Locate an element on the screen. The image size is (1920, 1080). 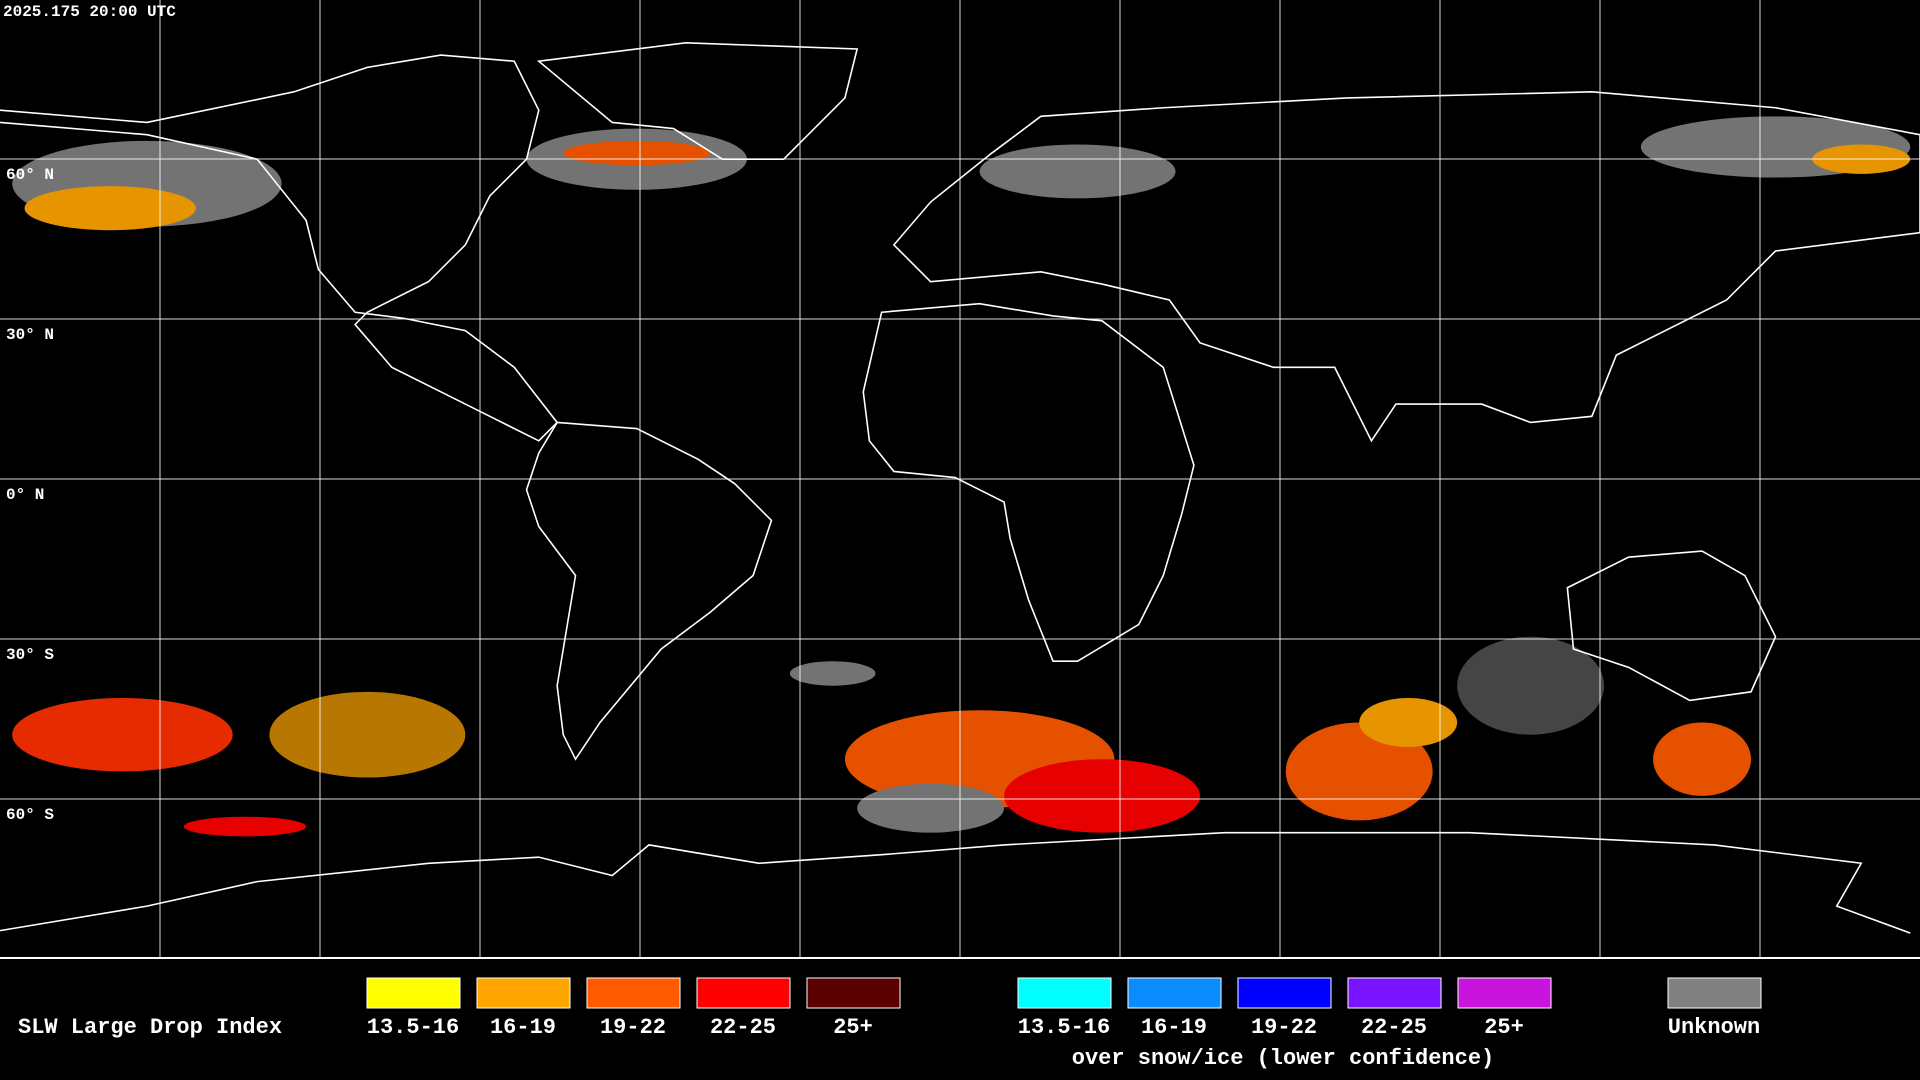
latitude-label: 60° S is located at coordinates (30, 815).